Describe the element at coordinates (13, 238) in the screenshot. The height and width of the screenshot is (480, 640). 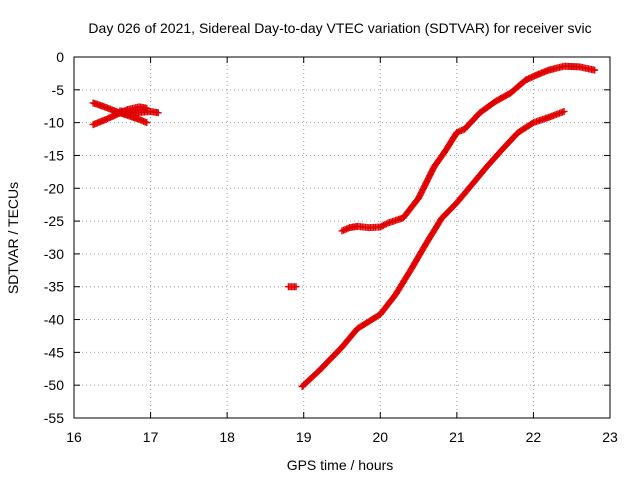
I see `y-axis-title: SDTVAR / TECUs` at that location.